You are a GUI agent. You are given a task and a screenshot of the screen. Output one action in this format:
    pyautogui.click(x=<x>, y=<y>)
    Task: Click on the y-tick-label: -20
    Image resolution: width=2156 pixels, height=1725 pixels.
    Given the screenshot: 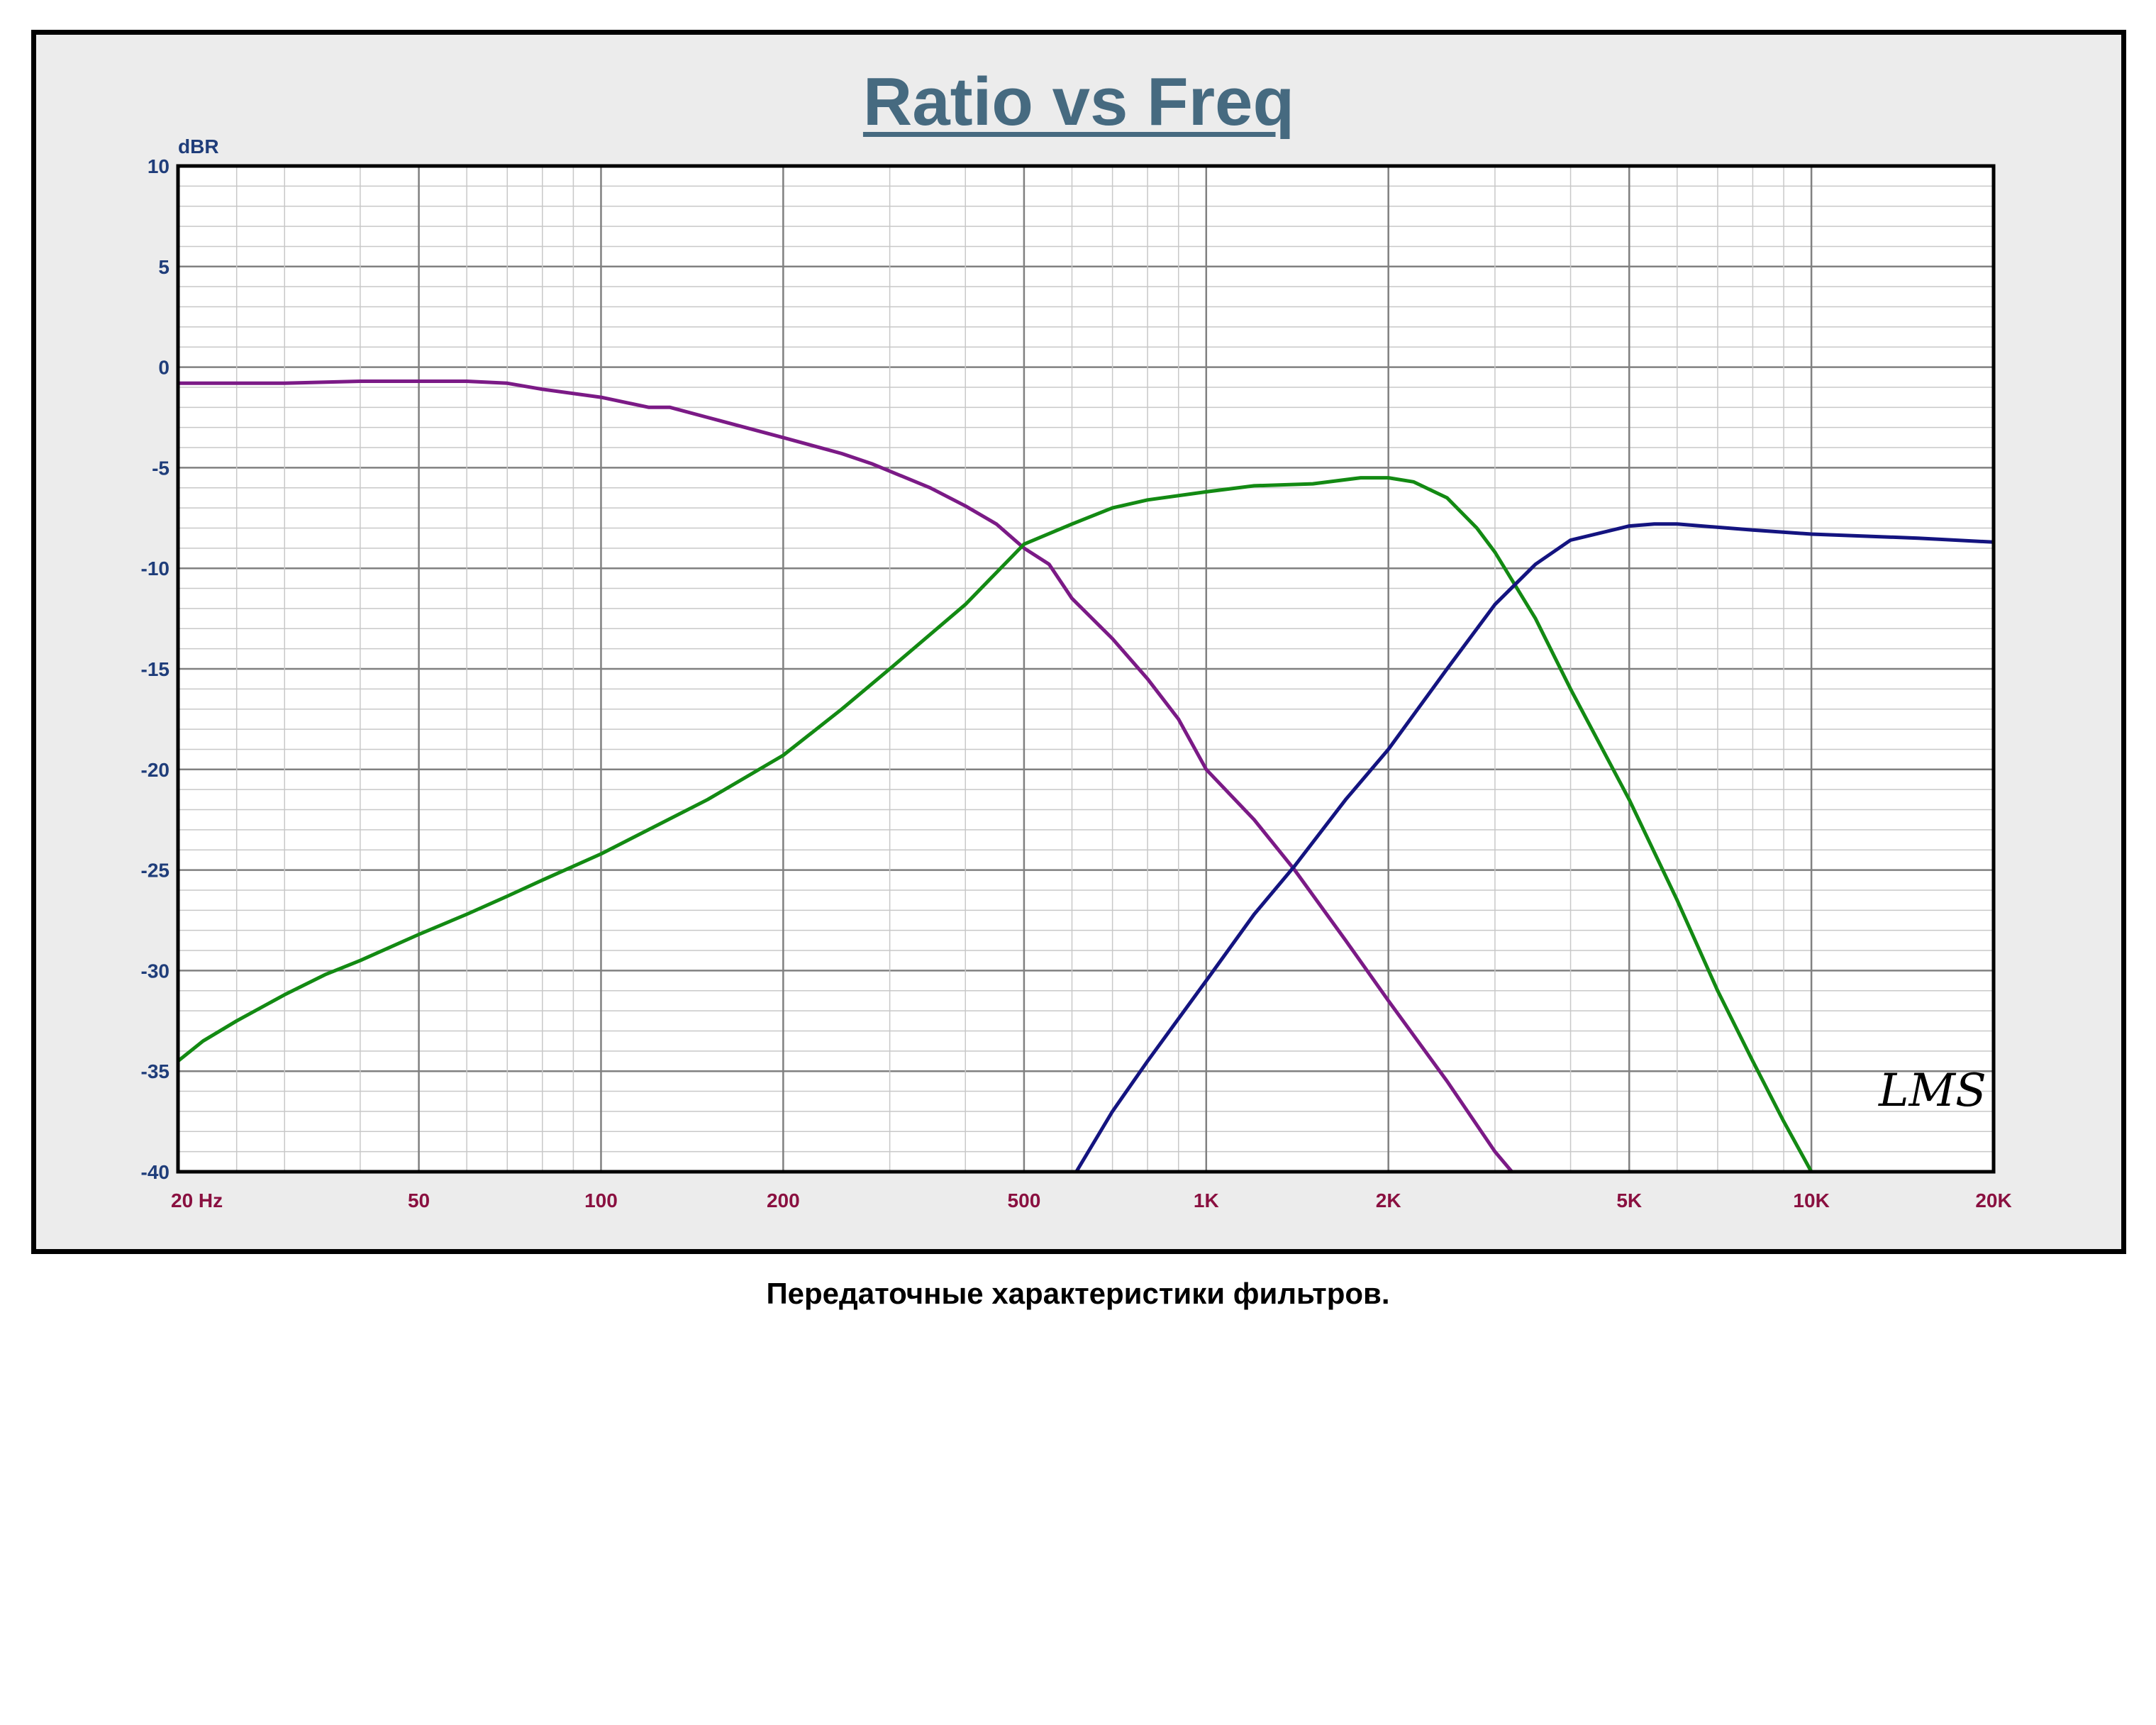 What is the action you would take?
    pyautogui.click(x=155, y=770)
    